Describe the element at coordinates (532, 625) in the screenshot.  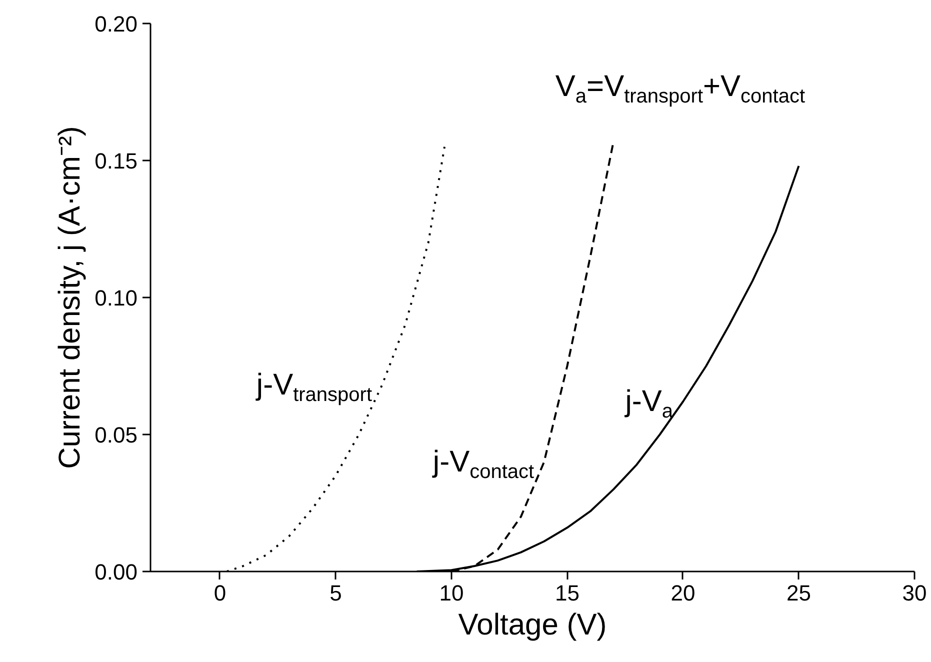
I see `x-axis-title: Voltage (V)` at that location.